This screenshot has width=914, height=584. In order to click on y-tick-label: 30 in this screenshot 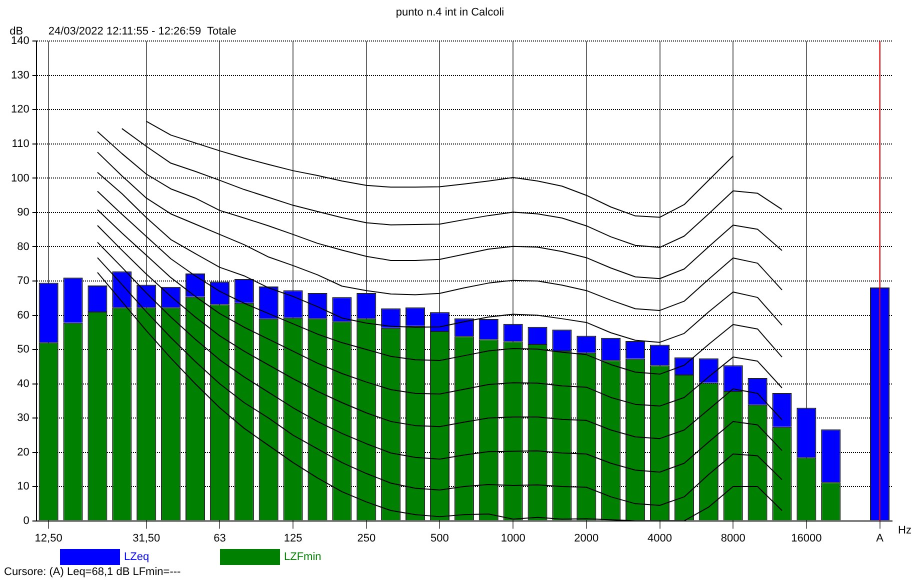, I will do `click(23, 418)`.